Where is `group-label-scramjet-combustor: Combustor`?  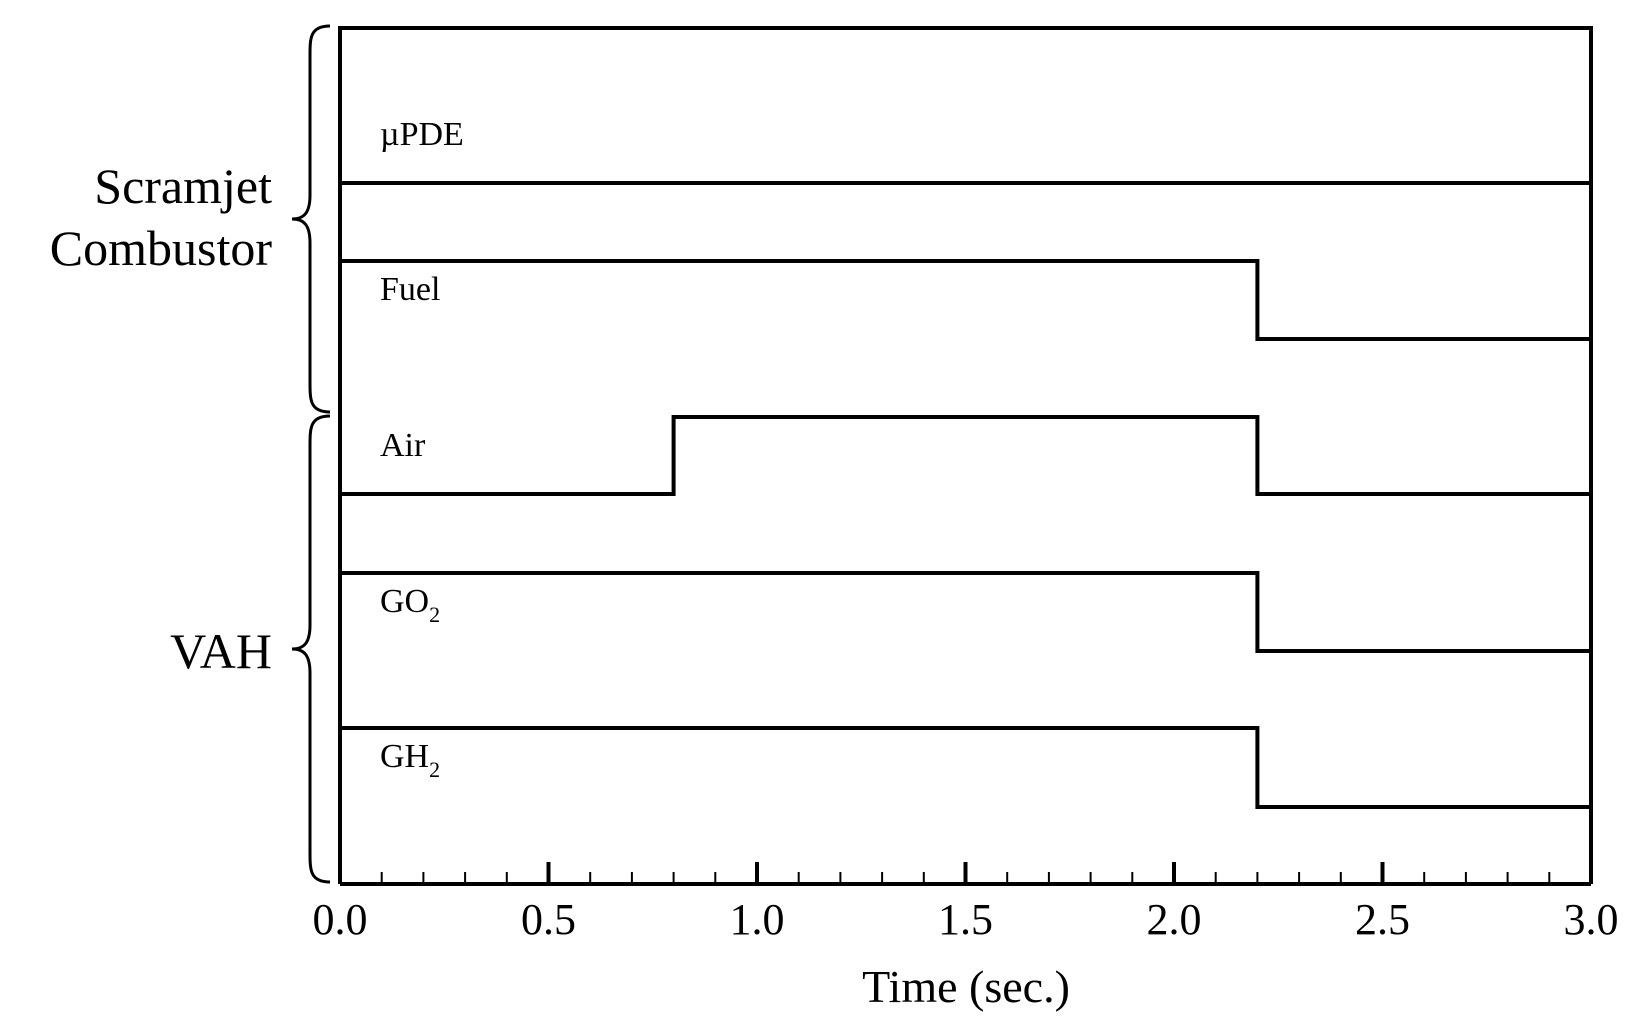
group-label-scramjet-combustor: Combustor is located at coordinates (161, 248).